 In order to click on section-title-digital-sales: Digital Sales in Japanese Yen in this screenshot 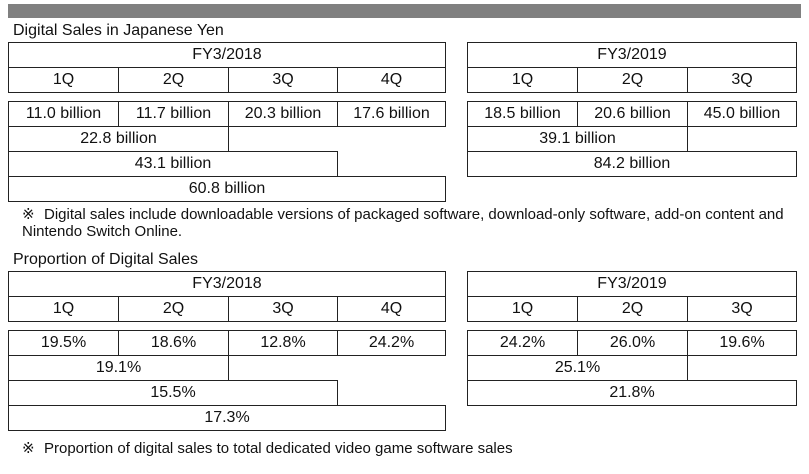, I will do `click(118, 30)`.